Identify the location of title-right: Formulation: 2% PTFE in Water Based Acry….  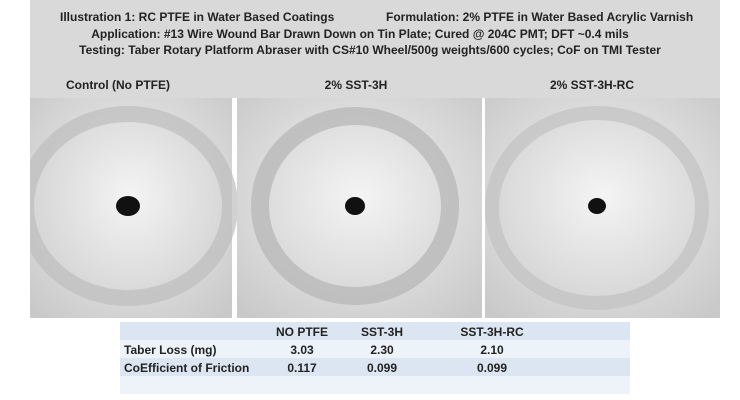
(540, 17).